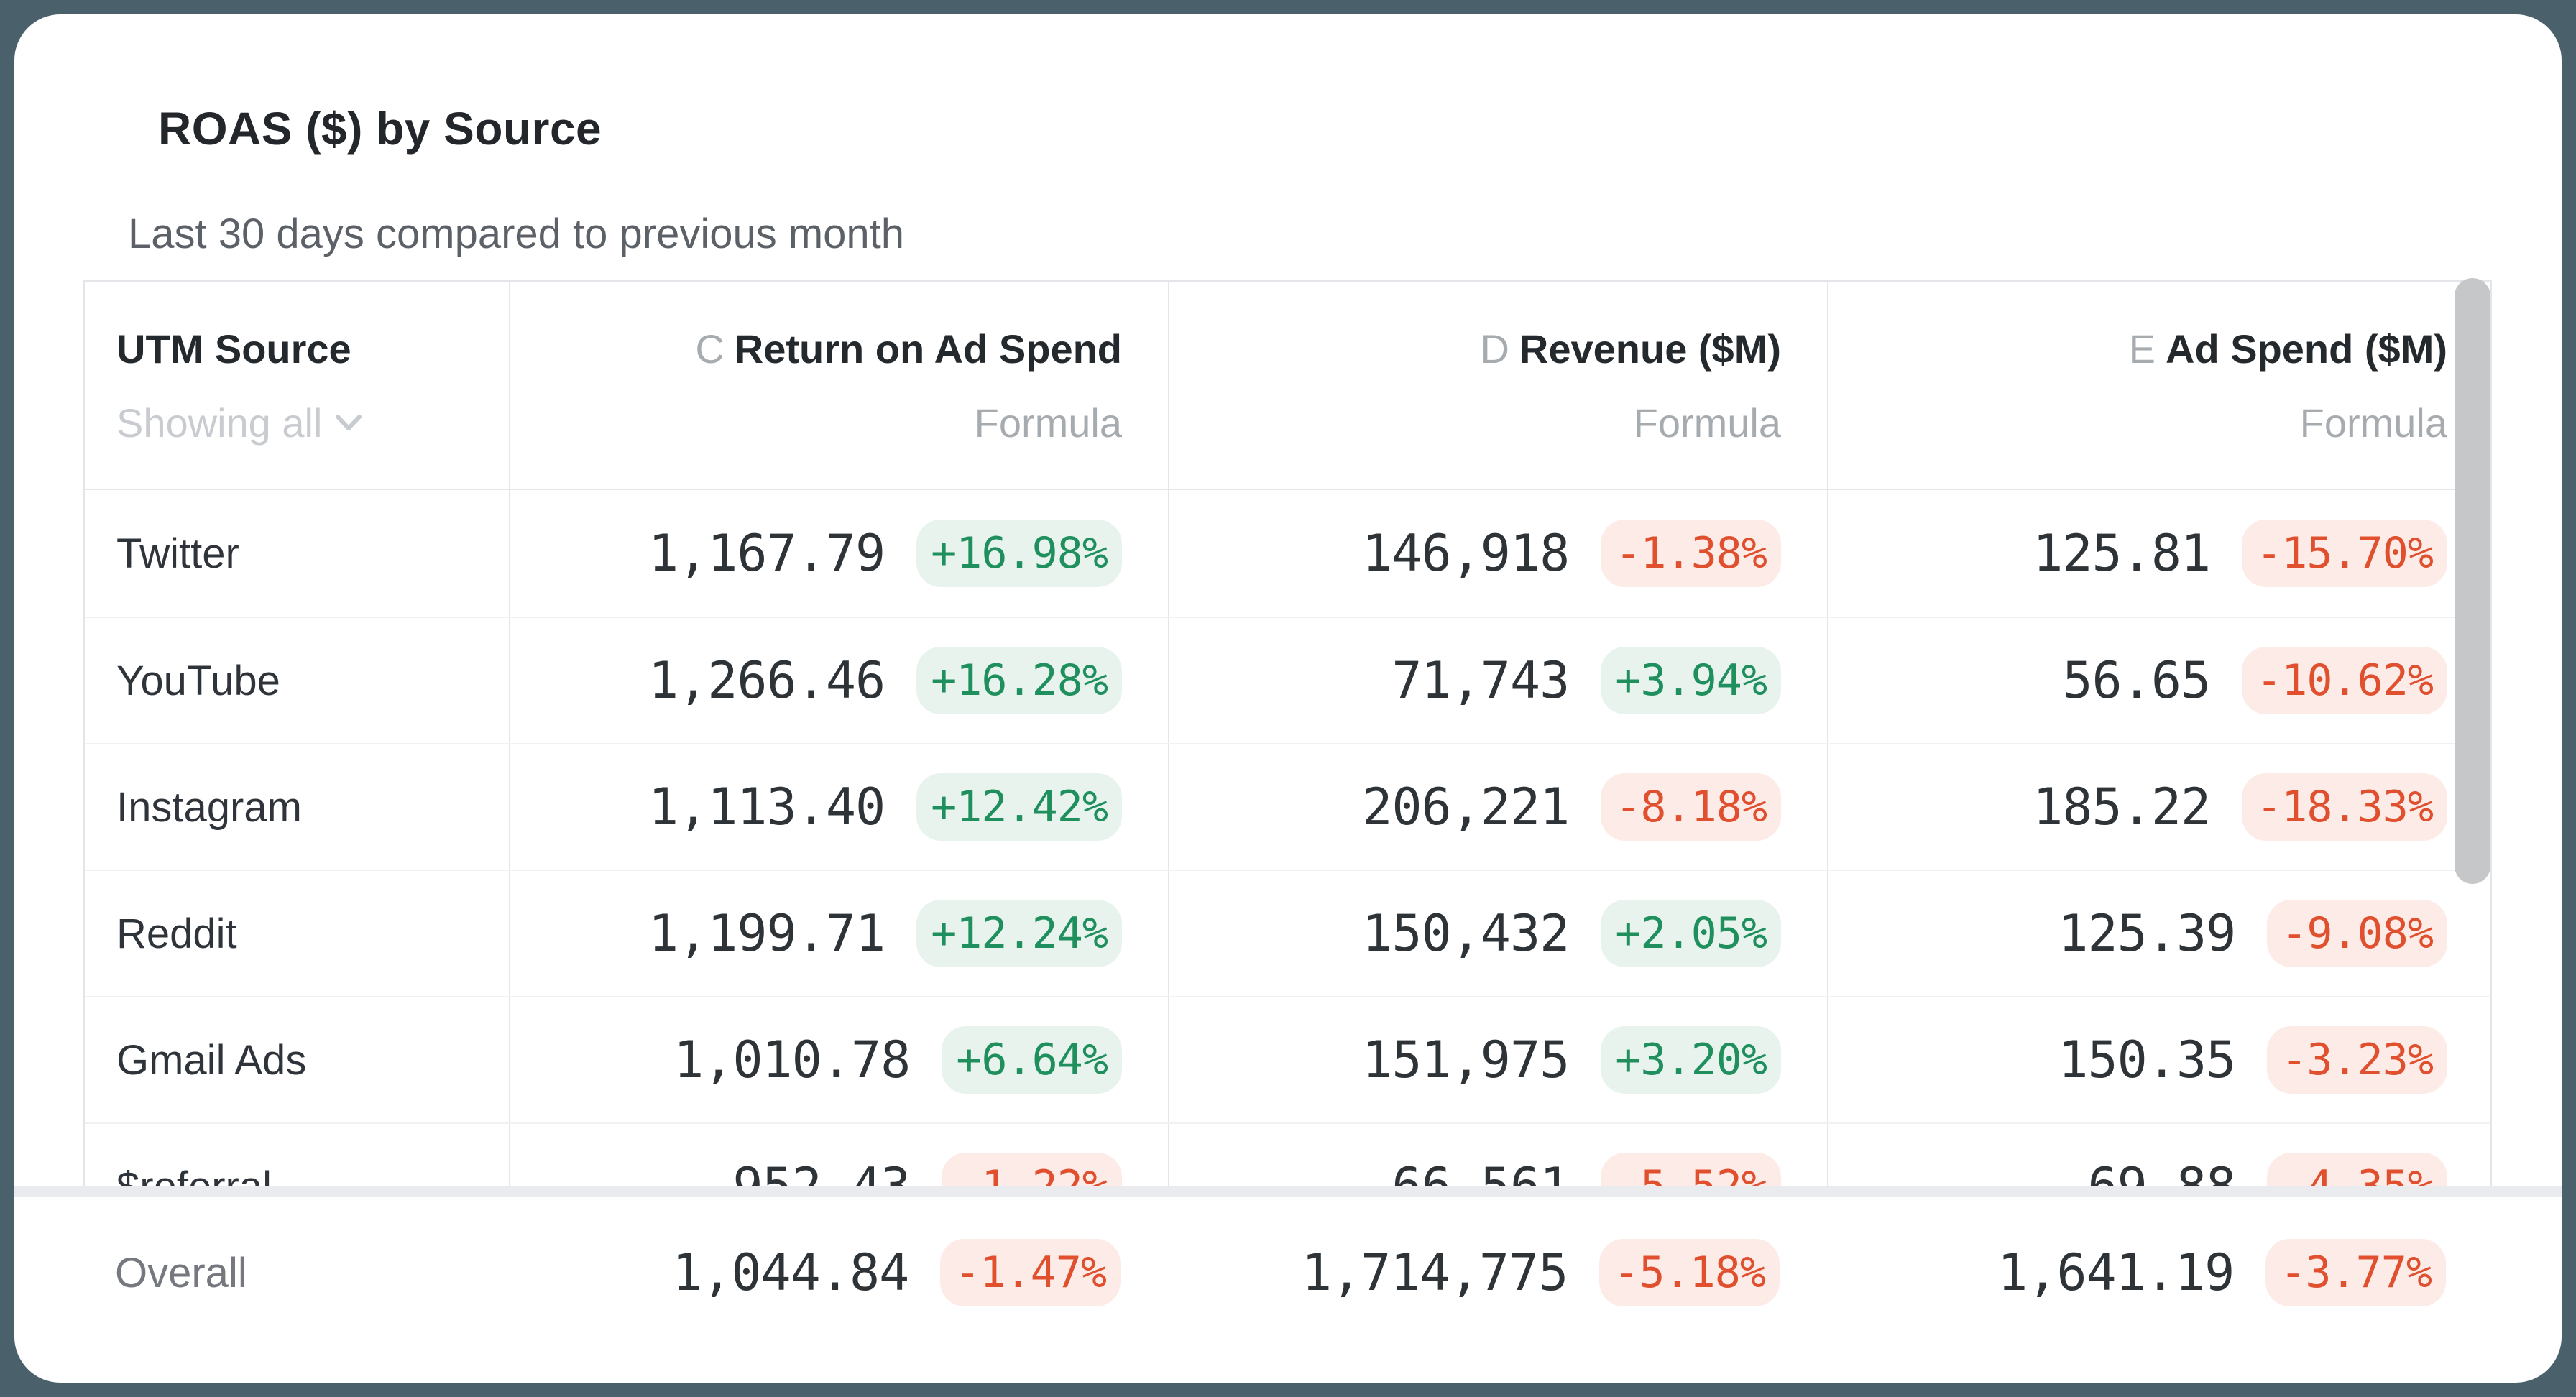 The height and width of the screenshot is (1397, 2576). Describe the element at coordinates (1466, 933) in the screenshot. I see `metric-value: 150,432` at that location.